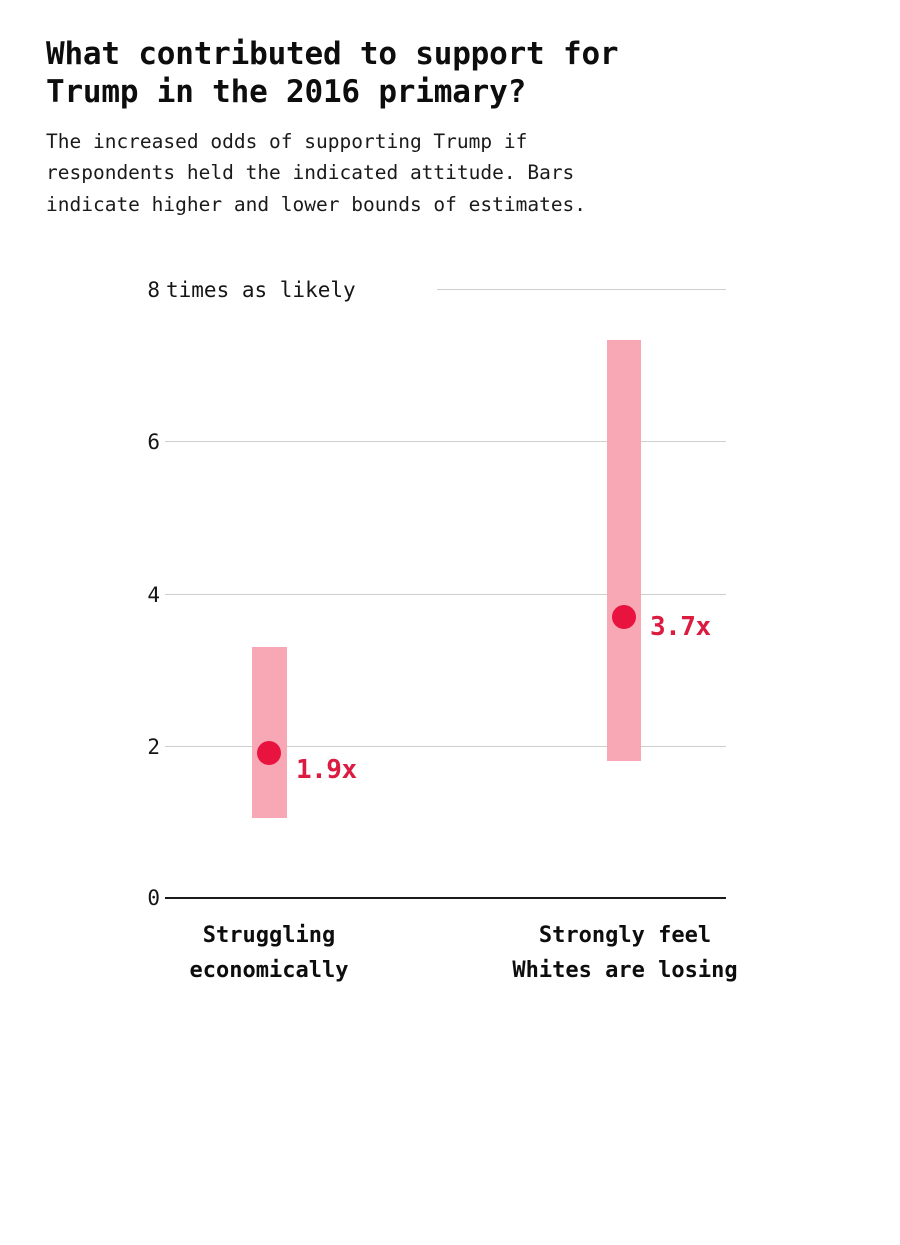  I want to click on bar-range-struggling-economically, so click(269, 732).